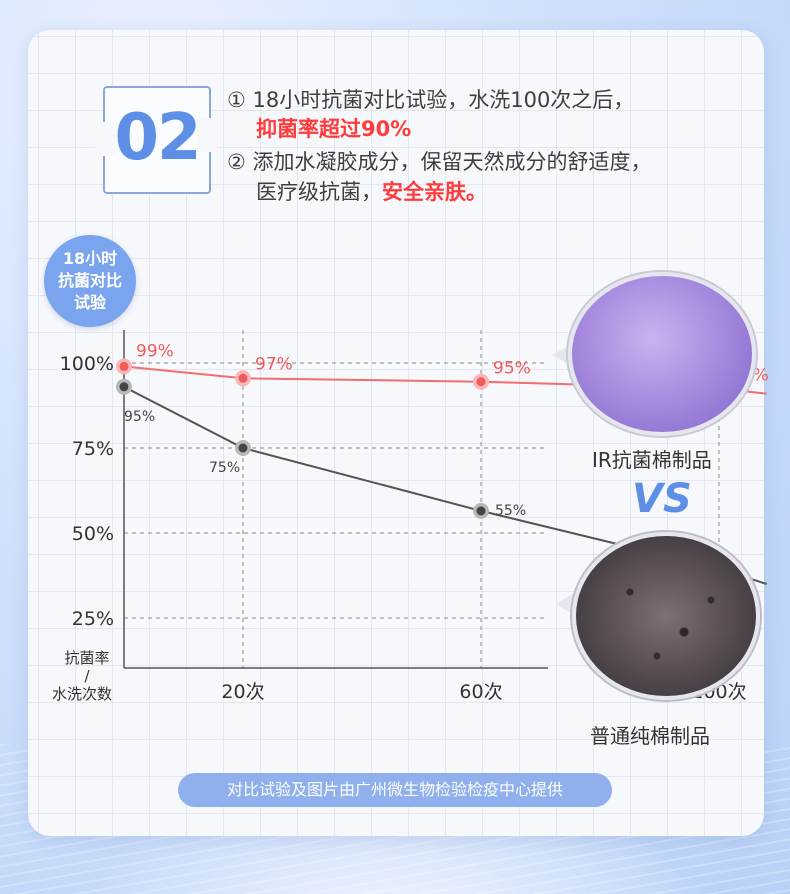 This screenshot has height=894, width=790. Describe the element at coordinates (87, 676) in the screenshot. I see `y-axis-title-line: /` at that location.